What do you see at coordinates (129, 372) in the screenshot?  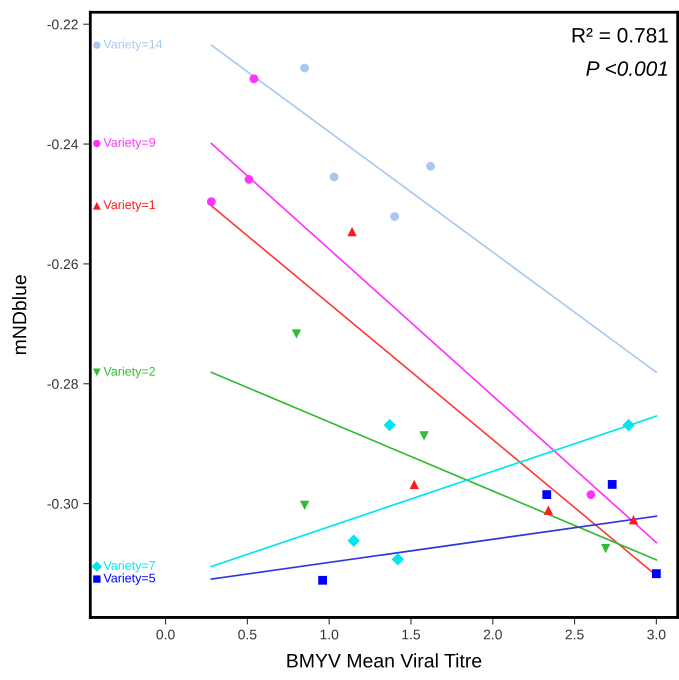 I see `legend-label: Variety=2` at bounding box center [129, 372].